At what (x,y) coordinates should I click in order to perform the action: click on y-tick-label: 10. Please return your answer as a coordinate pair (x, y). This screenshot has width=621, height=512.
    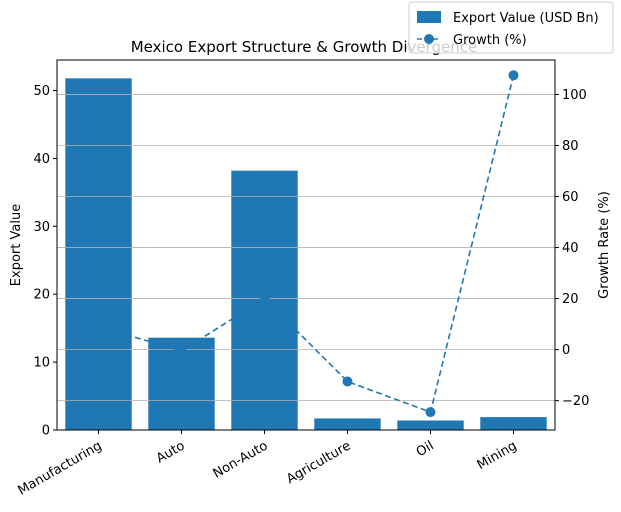
    Looking at the image, I should click on (41, 363).